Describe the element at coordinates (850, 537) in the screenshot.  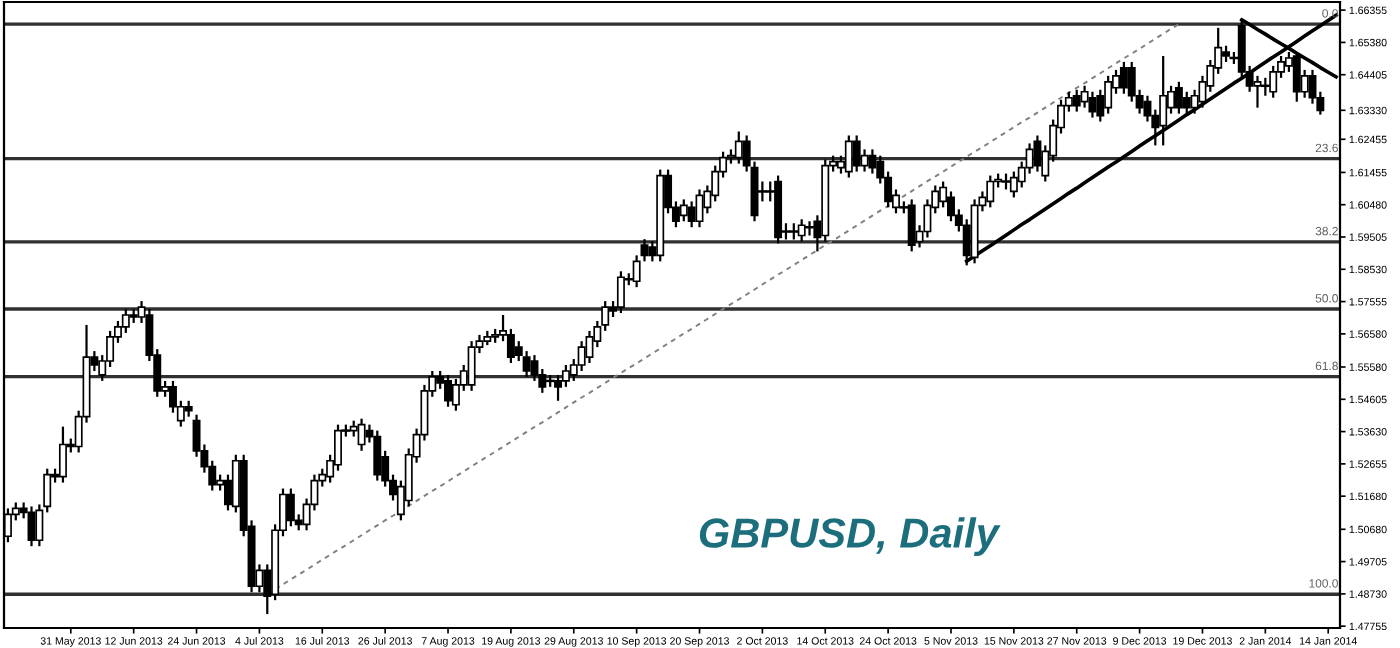
I see `text: GBPUSD, Daily` at that location.